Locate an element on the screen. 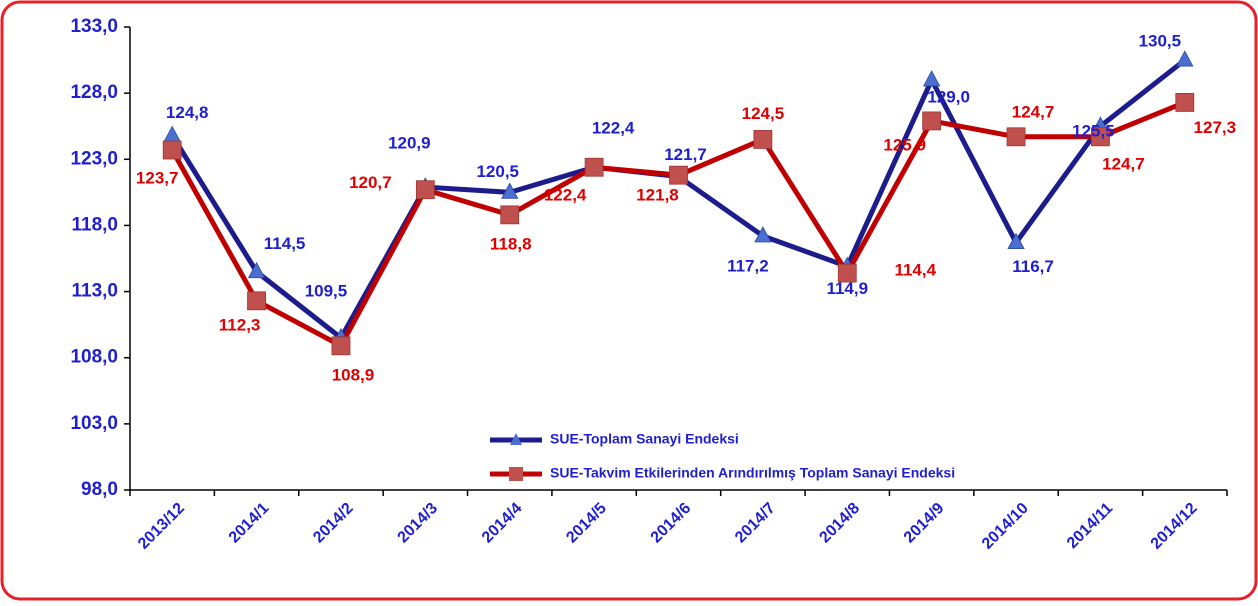 The image size is (1258, 606). y-tick-label: 103,0 is located at coordinates (94, 423).